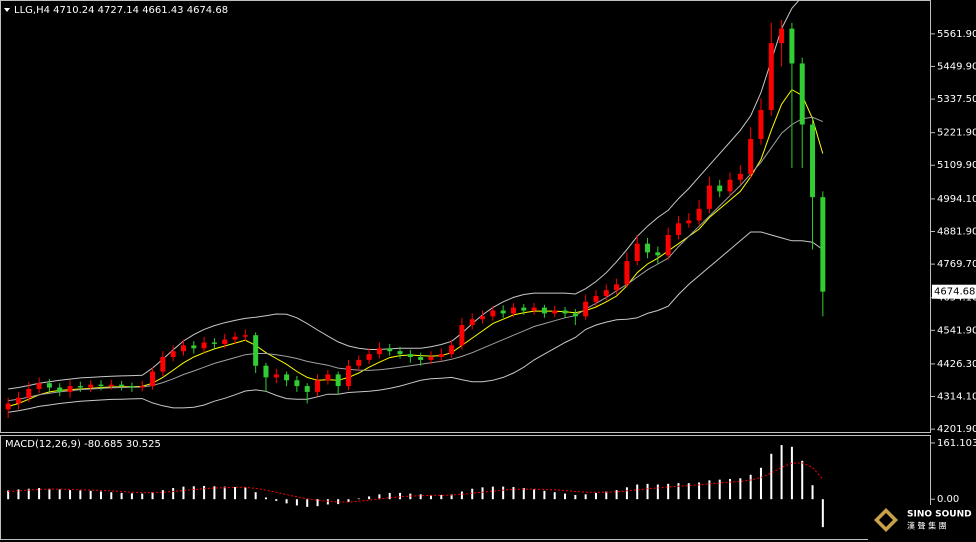 This screenshot has height=542, width=976. Describe the element at coordinates (956, 364) in the screenshot. I see `y-tick-label: 4426.30` at that location.